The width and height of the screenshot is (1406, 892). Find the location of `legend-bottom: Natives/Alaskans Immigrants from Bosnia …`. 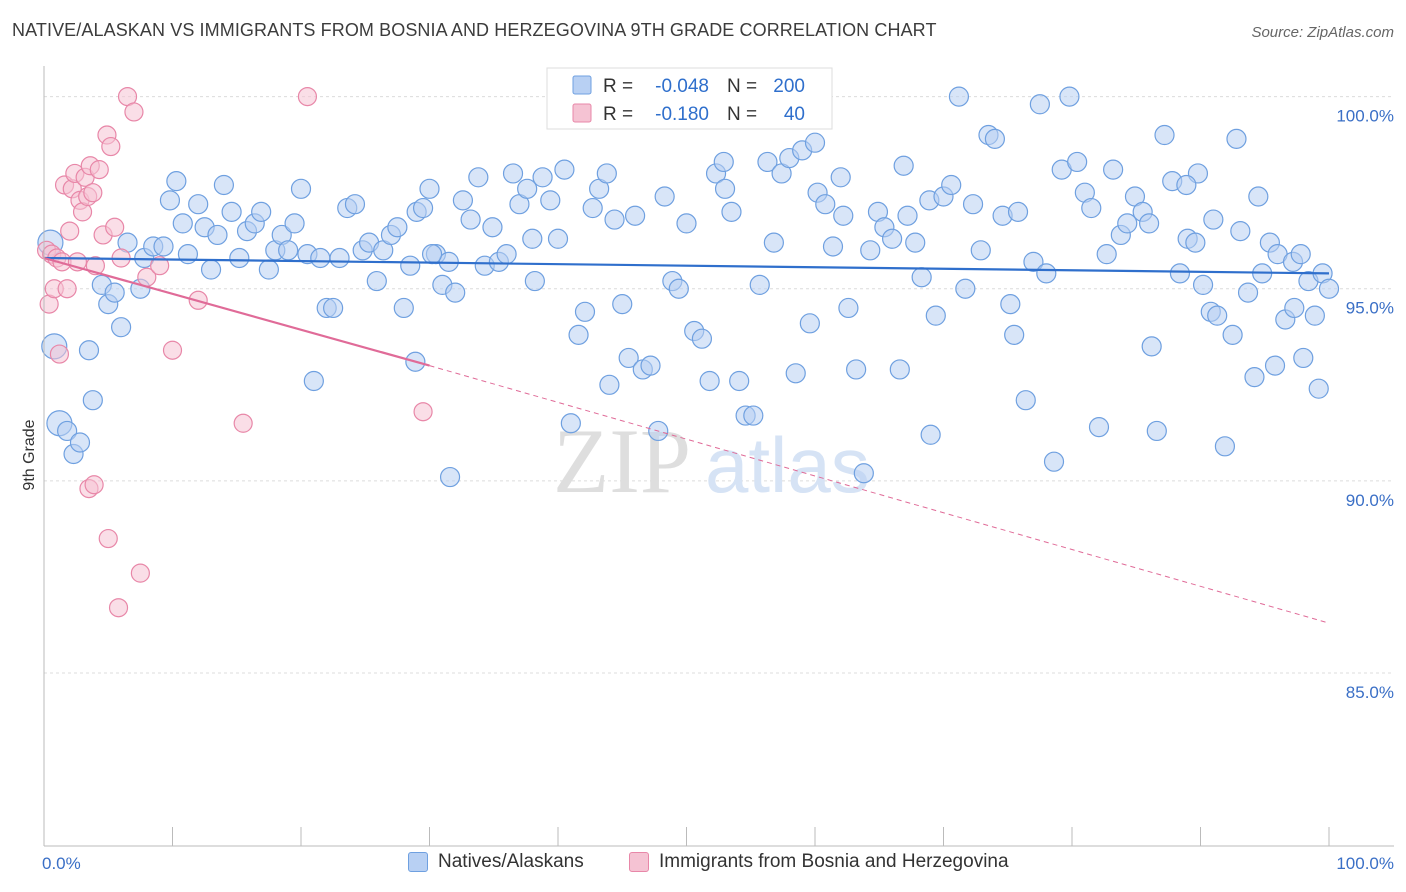

legend-bottom: Natives/Alaskans Immigrants from Bosnia … is located at coordinates (703, 865).